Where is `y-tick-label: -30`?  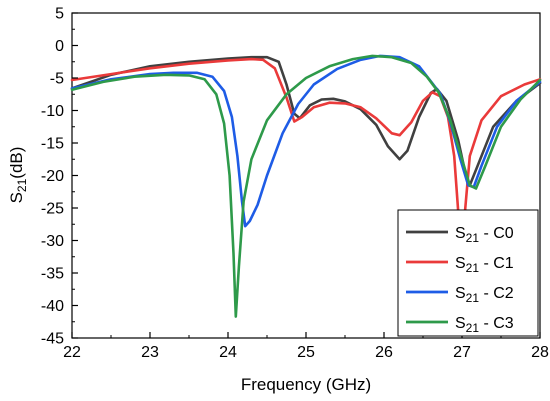 y-tick-label: -30 is located at coordinates (52, 241).